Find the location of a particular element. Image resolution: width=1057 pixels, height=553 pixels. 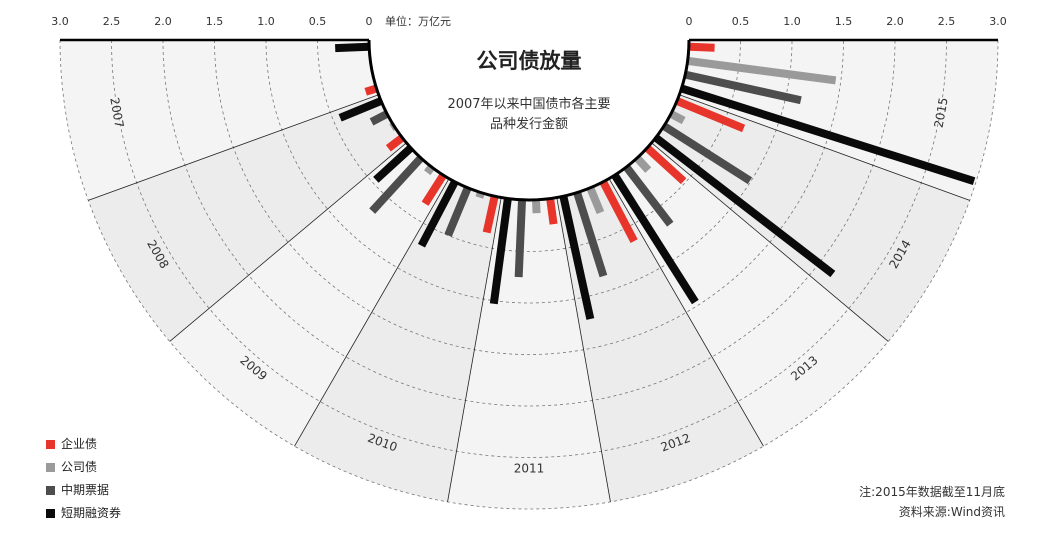

bar-2009-企业债 is located at coordinates (434, 189).